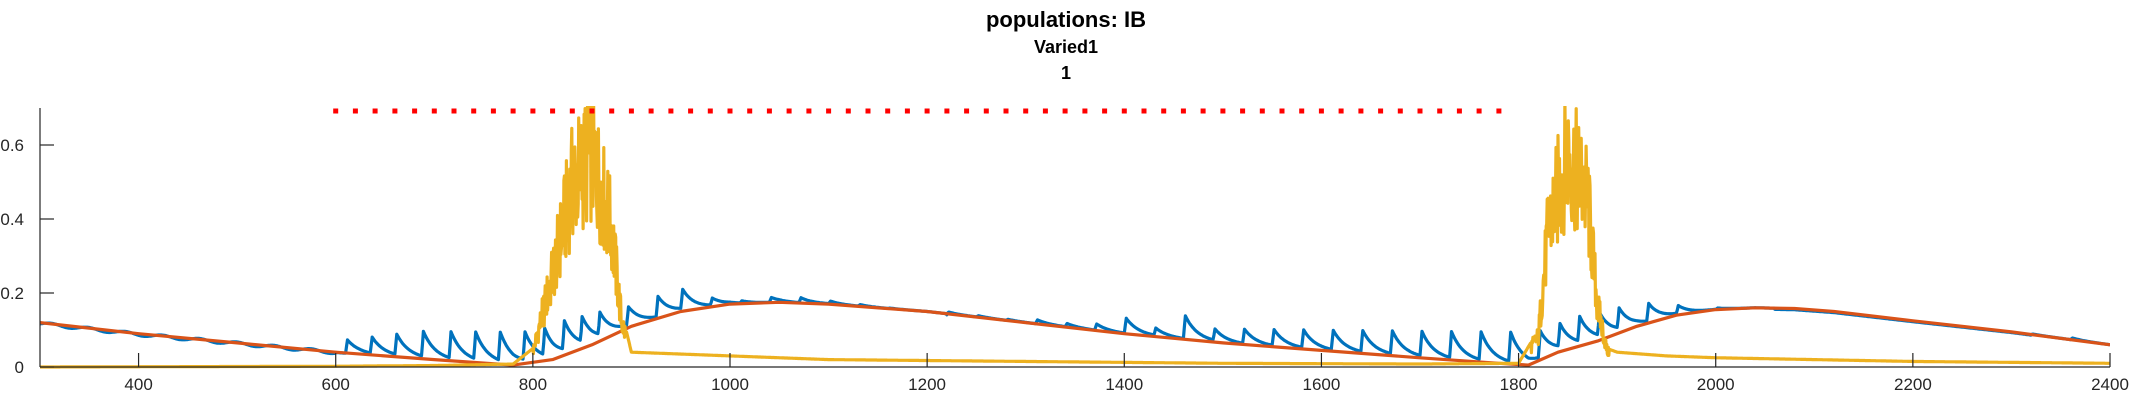 This screenshot has width=2133, height=400. What do you see at coordinates (1913, 384) in the screenshot?
I see `x-tick-label: 2200` at bounding box center [1913, 384].